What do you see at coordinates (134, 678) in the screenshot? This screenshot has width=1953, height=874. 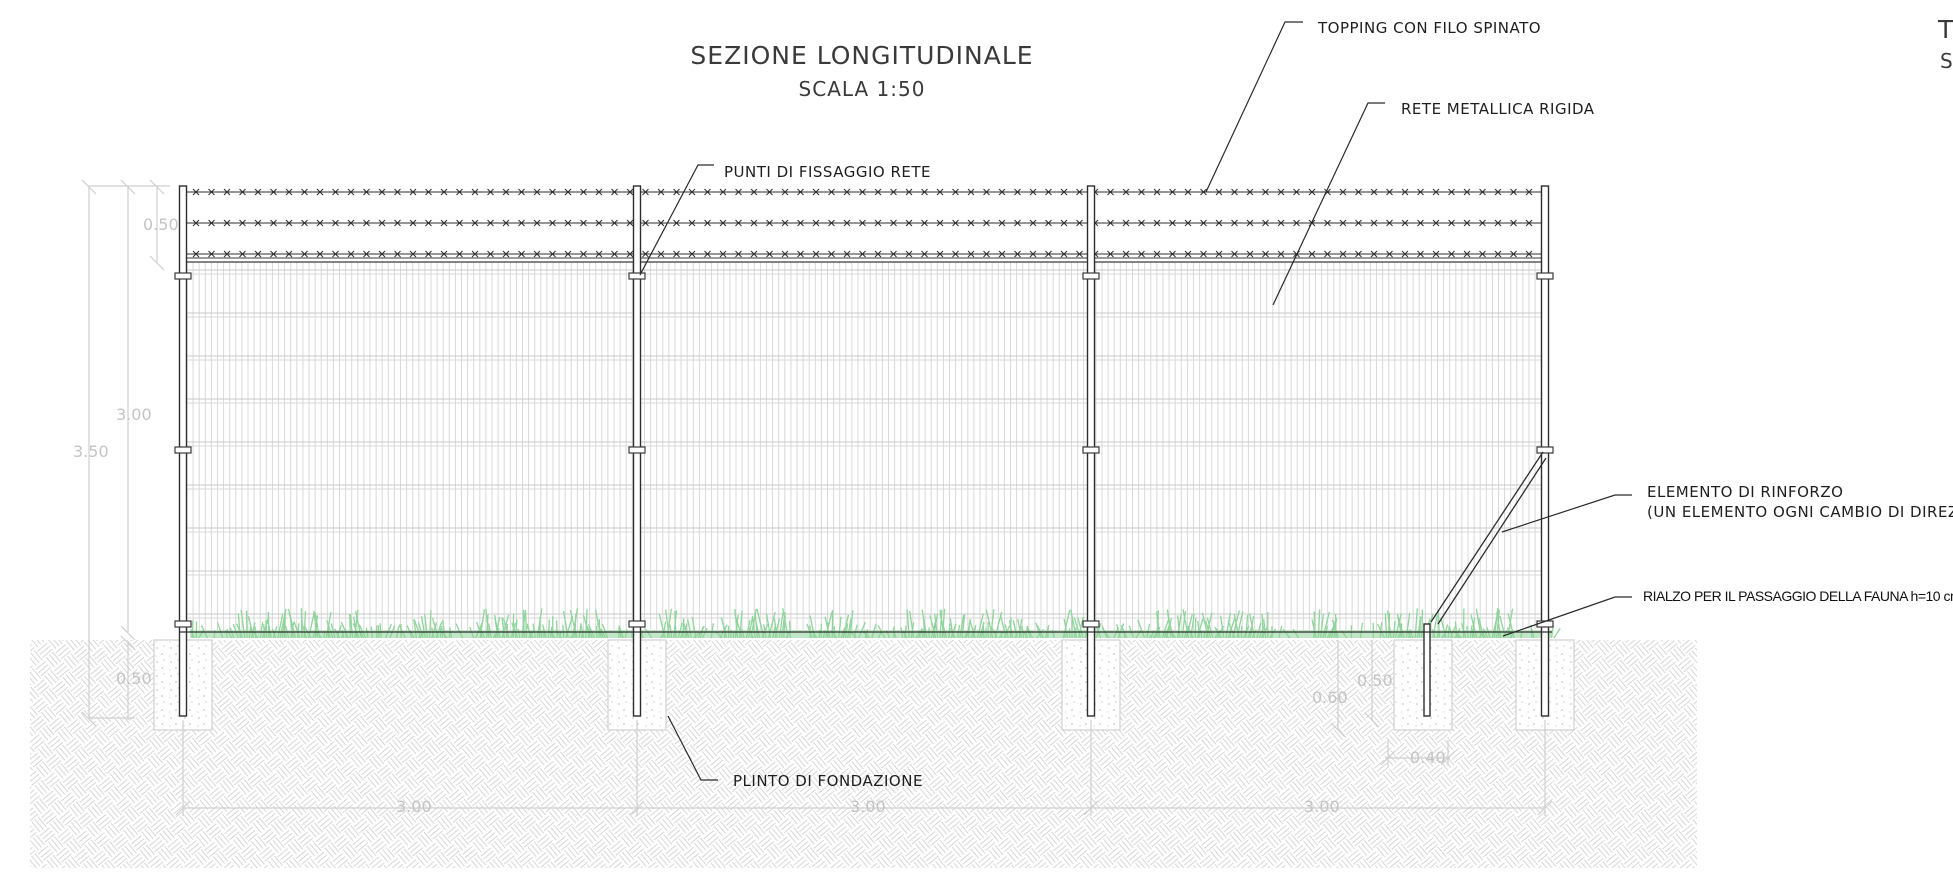 I see `dim-plinth-depth: 0.50` at bounding box center [134, 678].